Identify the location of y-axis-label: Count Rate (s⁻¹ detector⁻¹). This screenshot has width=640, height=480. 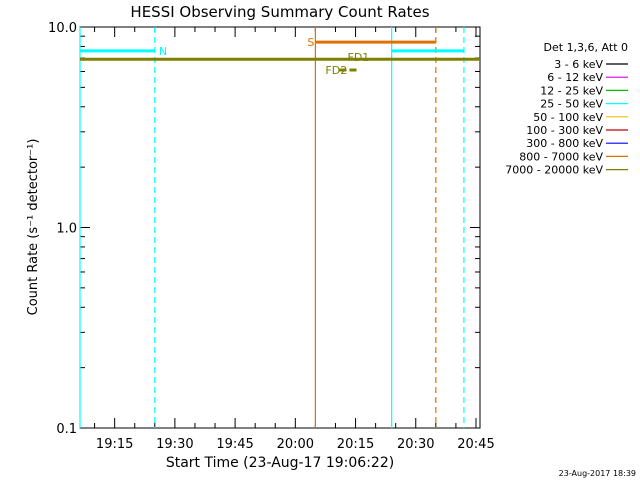
(33, 227).